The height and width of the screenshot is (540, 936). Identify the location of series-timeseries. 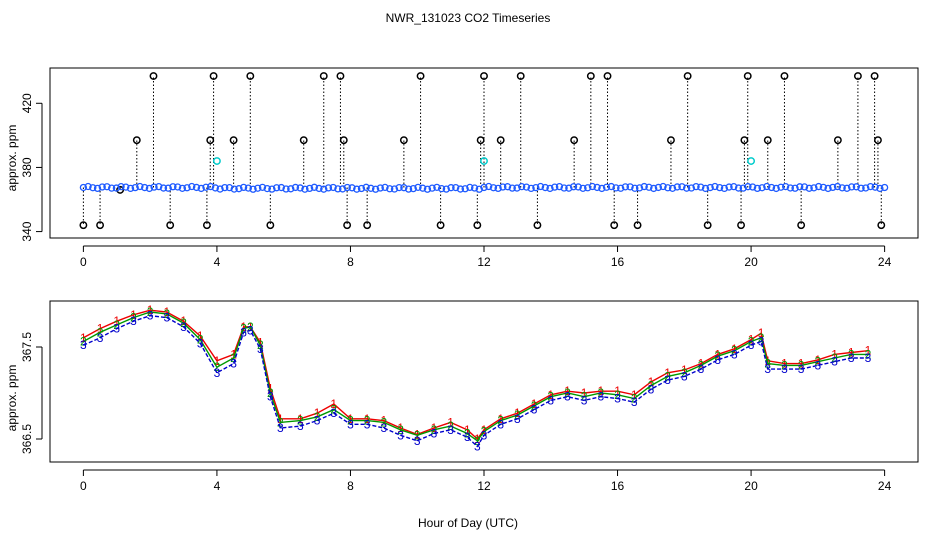
(484, 187).